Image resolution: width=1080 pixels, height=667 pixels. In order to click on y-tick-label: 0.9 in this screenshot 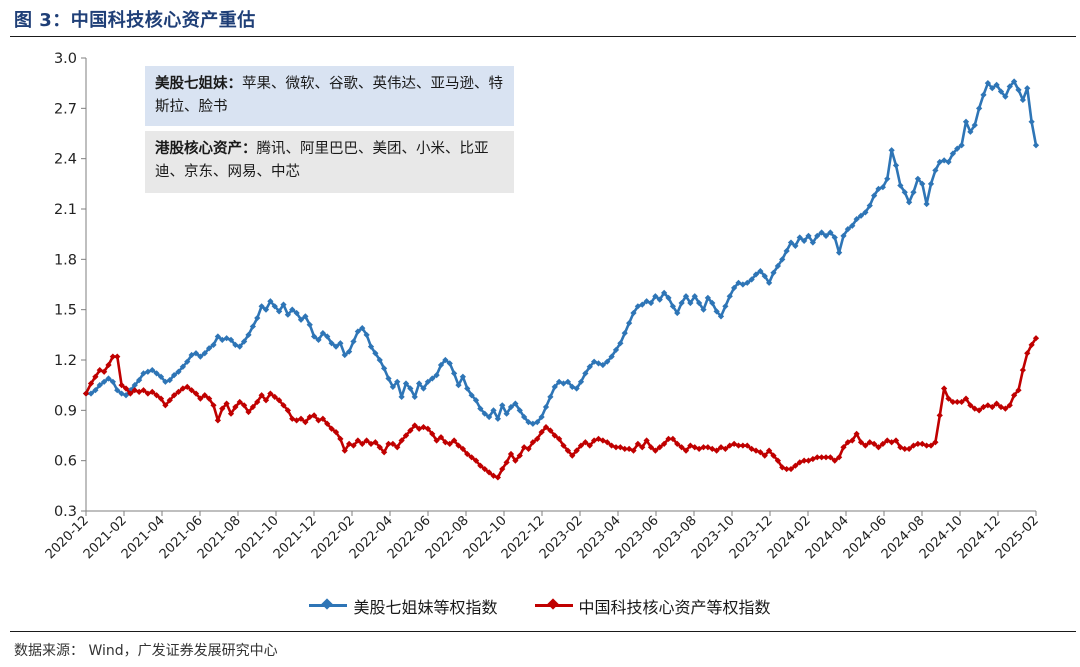, I will do `click(65, 411)`.